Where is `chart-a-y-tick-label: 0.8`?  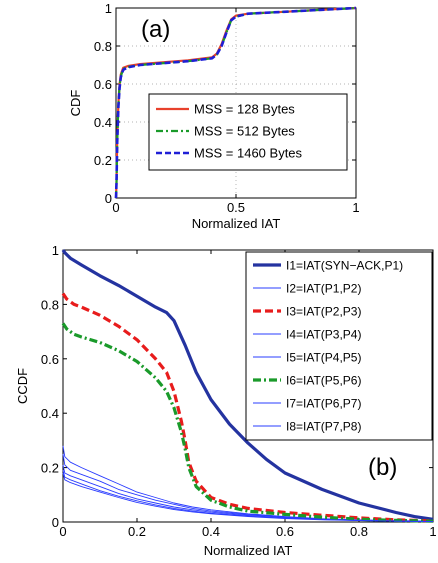
chart-a-y-tick-label: 0.8 is located at coordinates (103, 46).